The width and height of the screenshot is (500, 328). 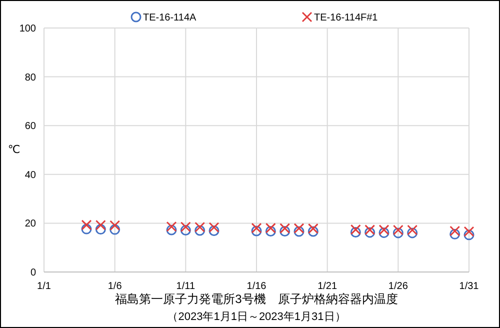 What do you see at coordinates (170, 18) in the screenshot?
I see `legend-label: TE-16-114A` at bounding box center [170, 18].